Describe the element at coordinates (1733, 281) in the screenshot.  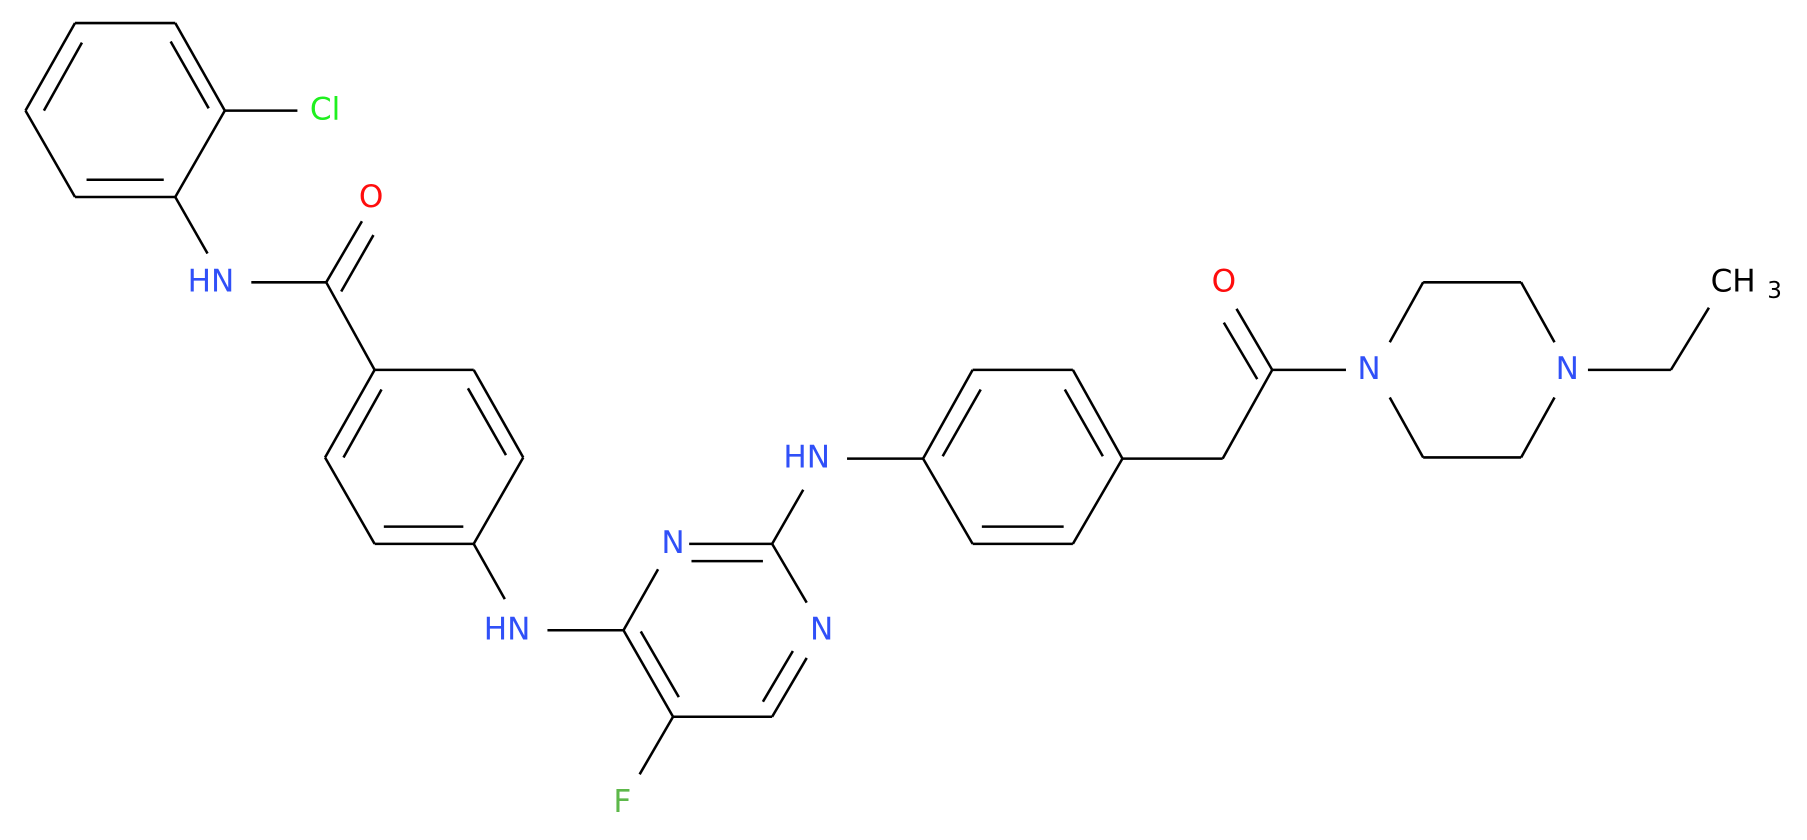
I see `atom-label: CH` at that location.